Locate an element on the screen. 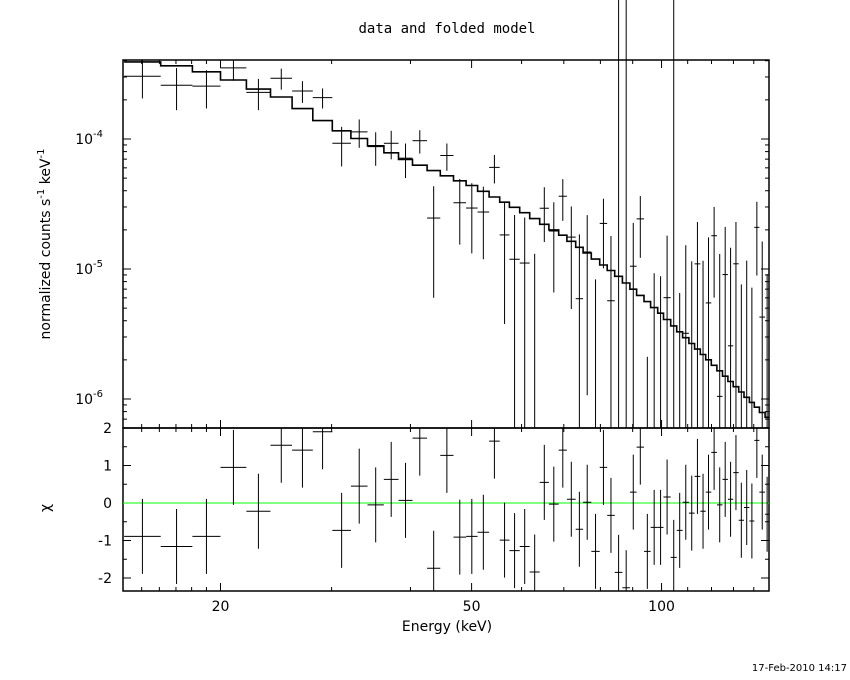  timestamp: 17-Feb-2010 14:17 is located at coordinates (799, 668).